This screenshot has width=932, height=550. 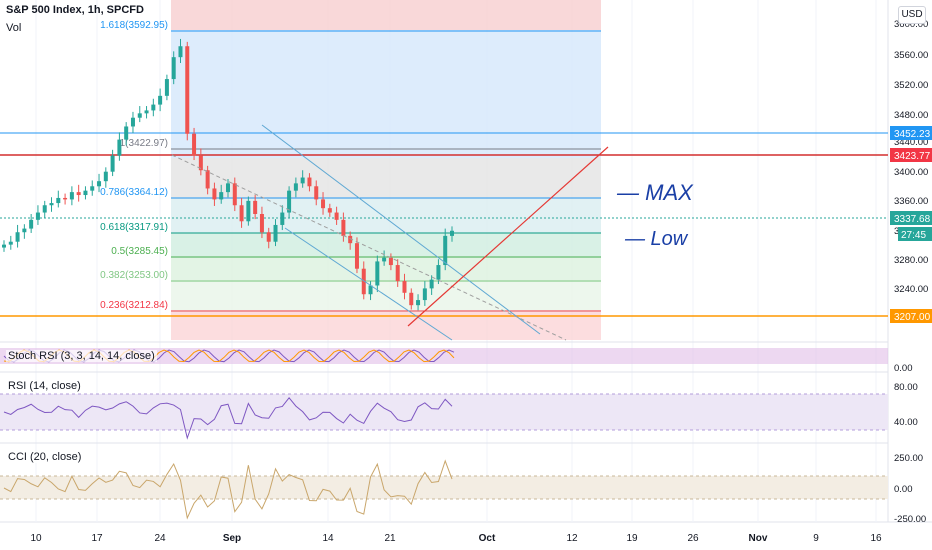 What do you see at coordinates (97, 538) in the screenshot?
I see `time-axis-label: 17` at bounding box center [97, 538].